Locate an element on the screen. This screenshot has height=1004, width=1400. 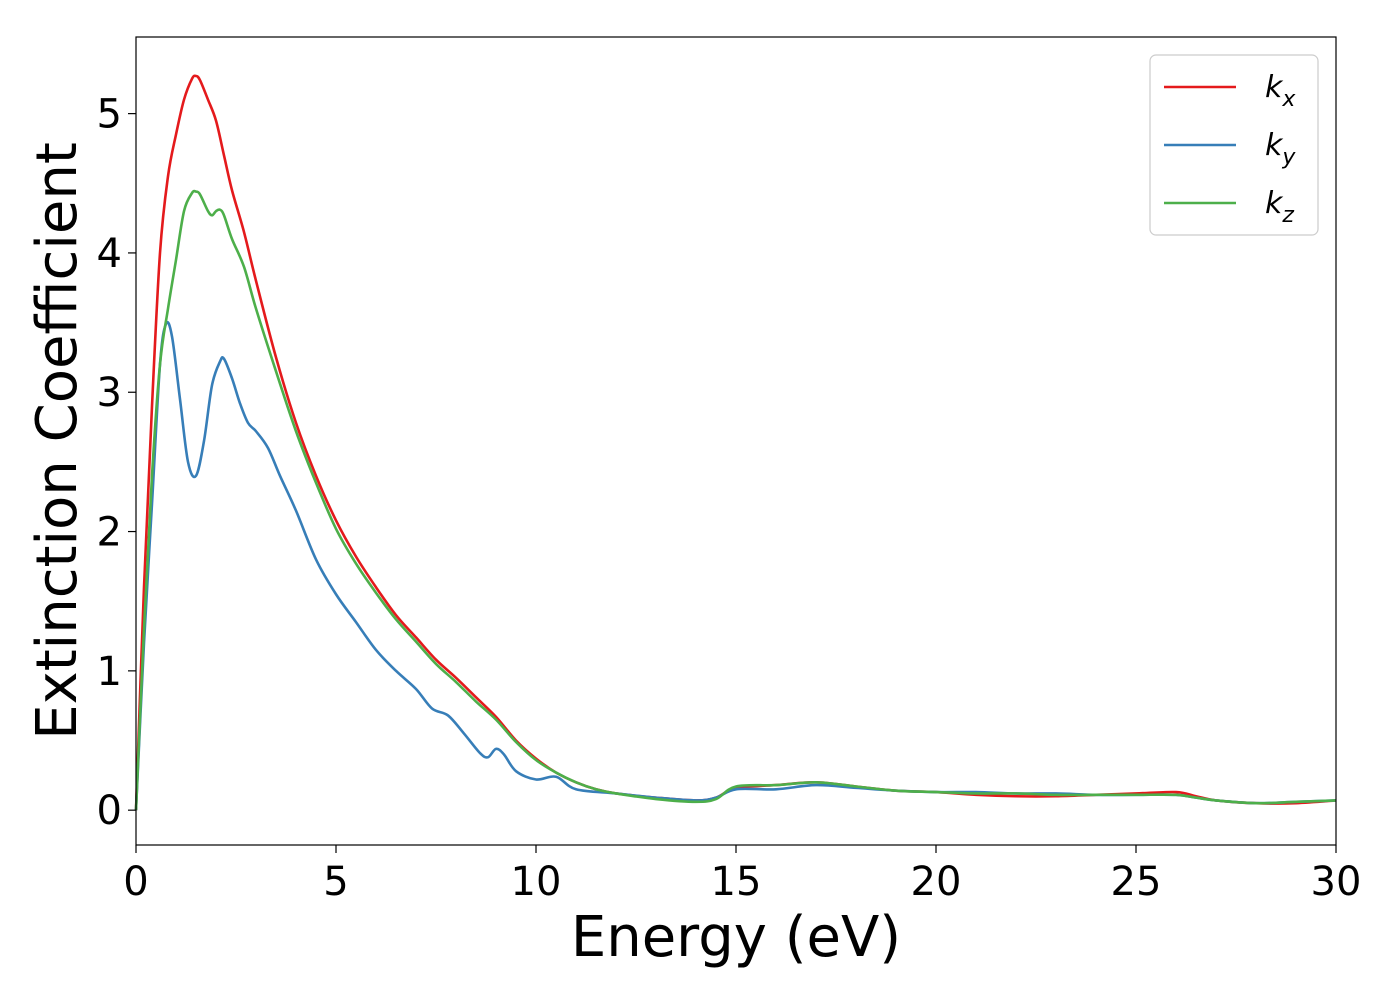
x-axis-title: Energy (eV) is located at coordinates (736, 937).